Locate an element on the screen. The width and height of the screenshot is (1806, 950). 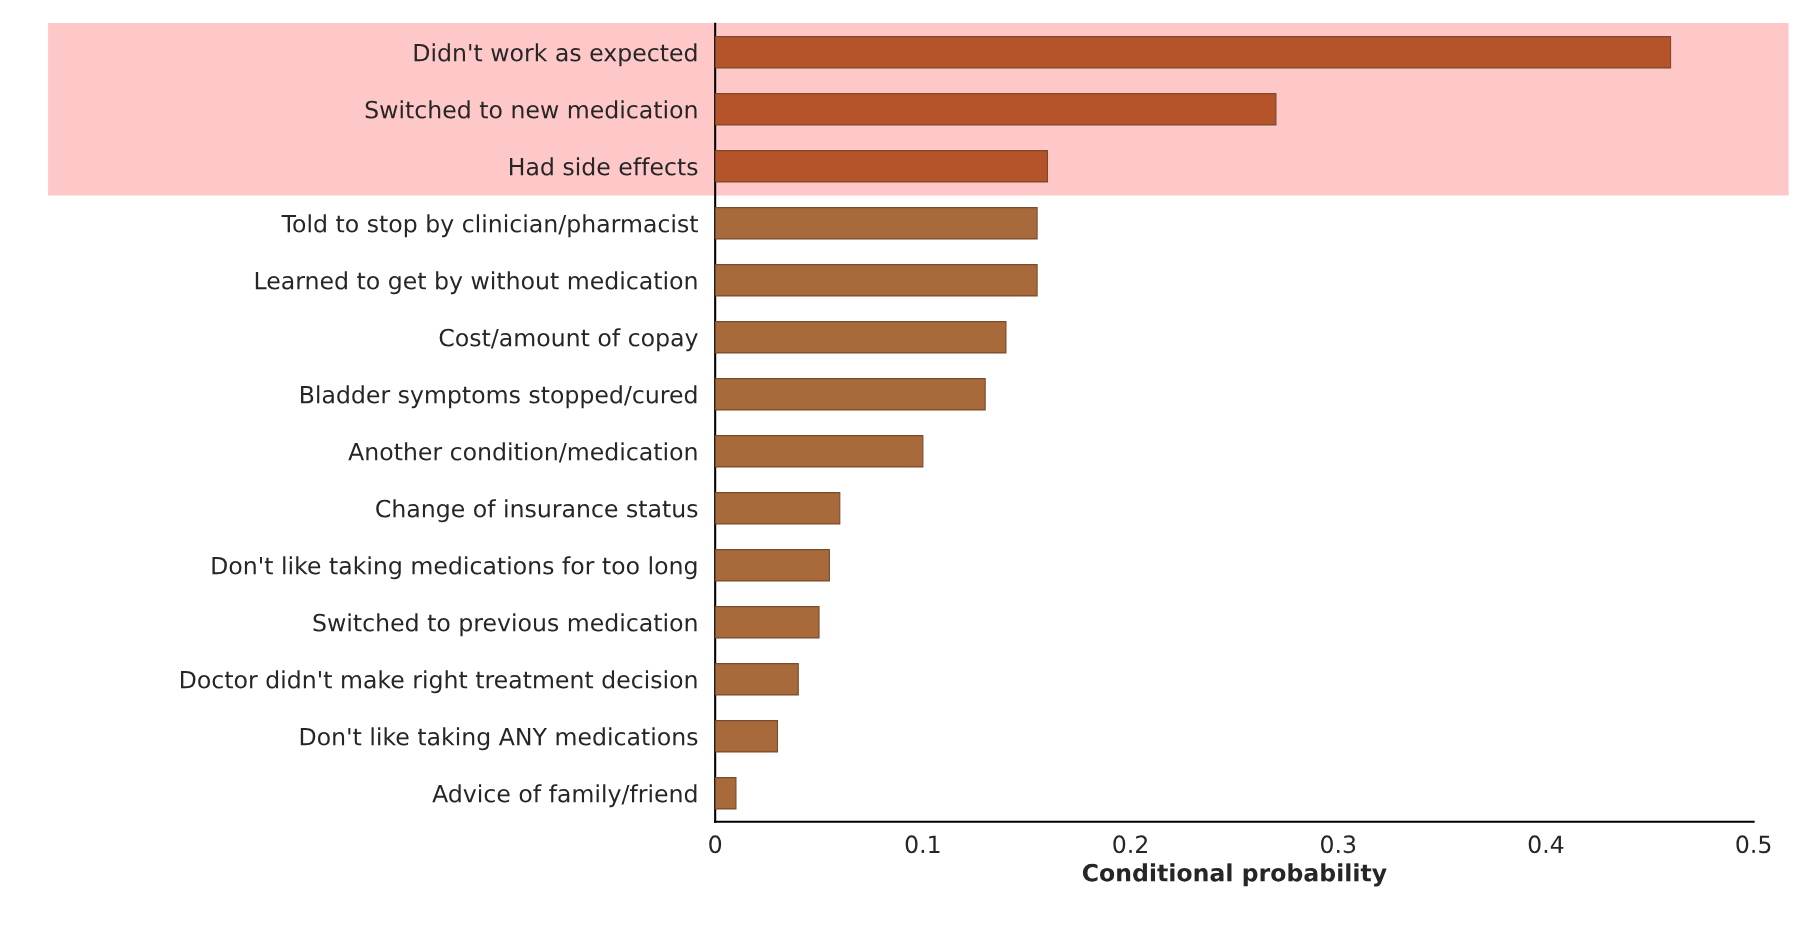
y-tick-label: Cost/amount of copay is located at coordinates (568, 340).